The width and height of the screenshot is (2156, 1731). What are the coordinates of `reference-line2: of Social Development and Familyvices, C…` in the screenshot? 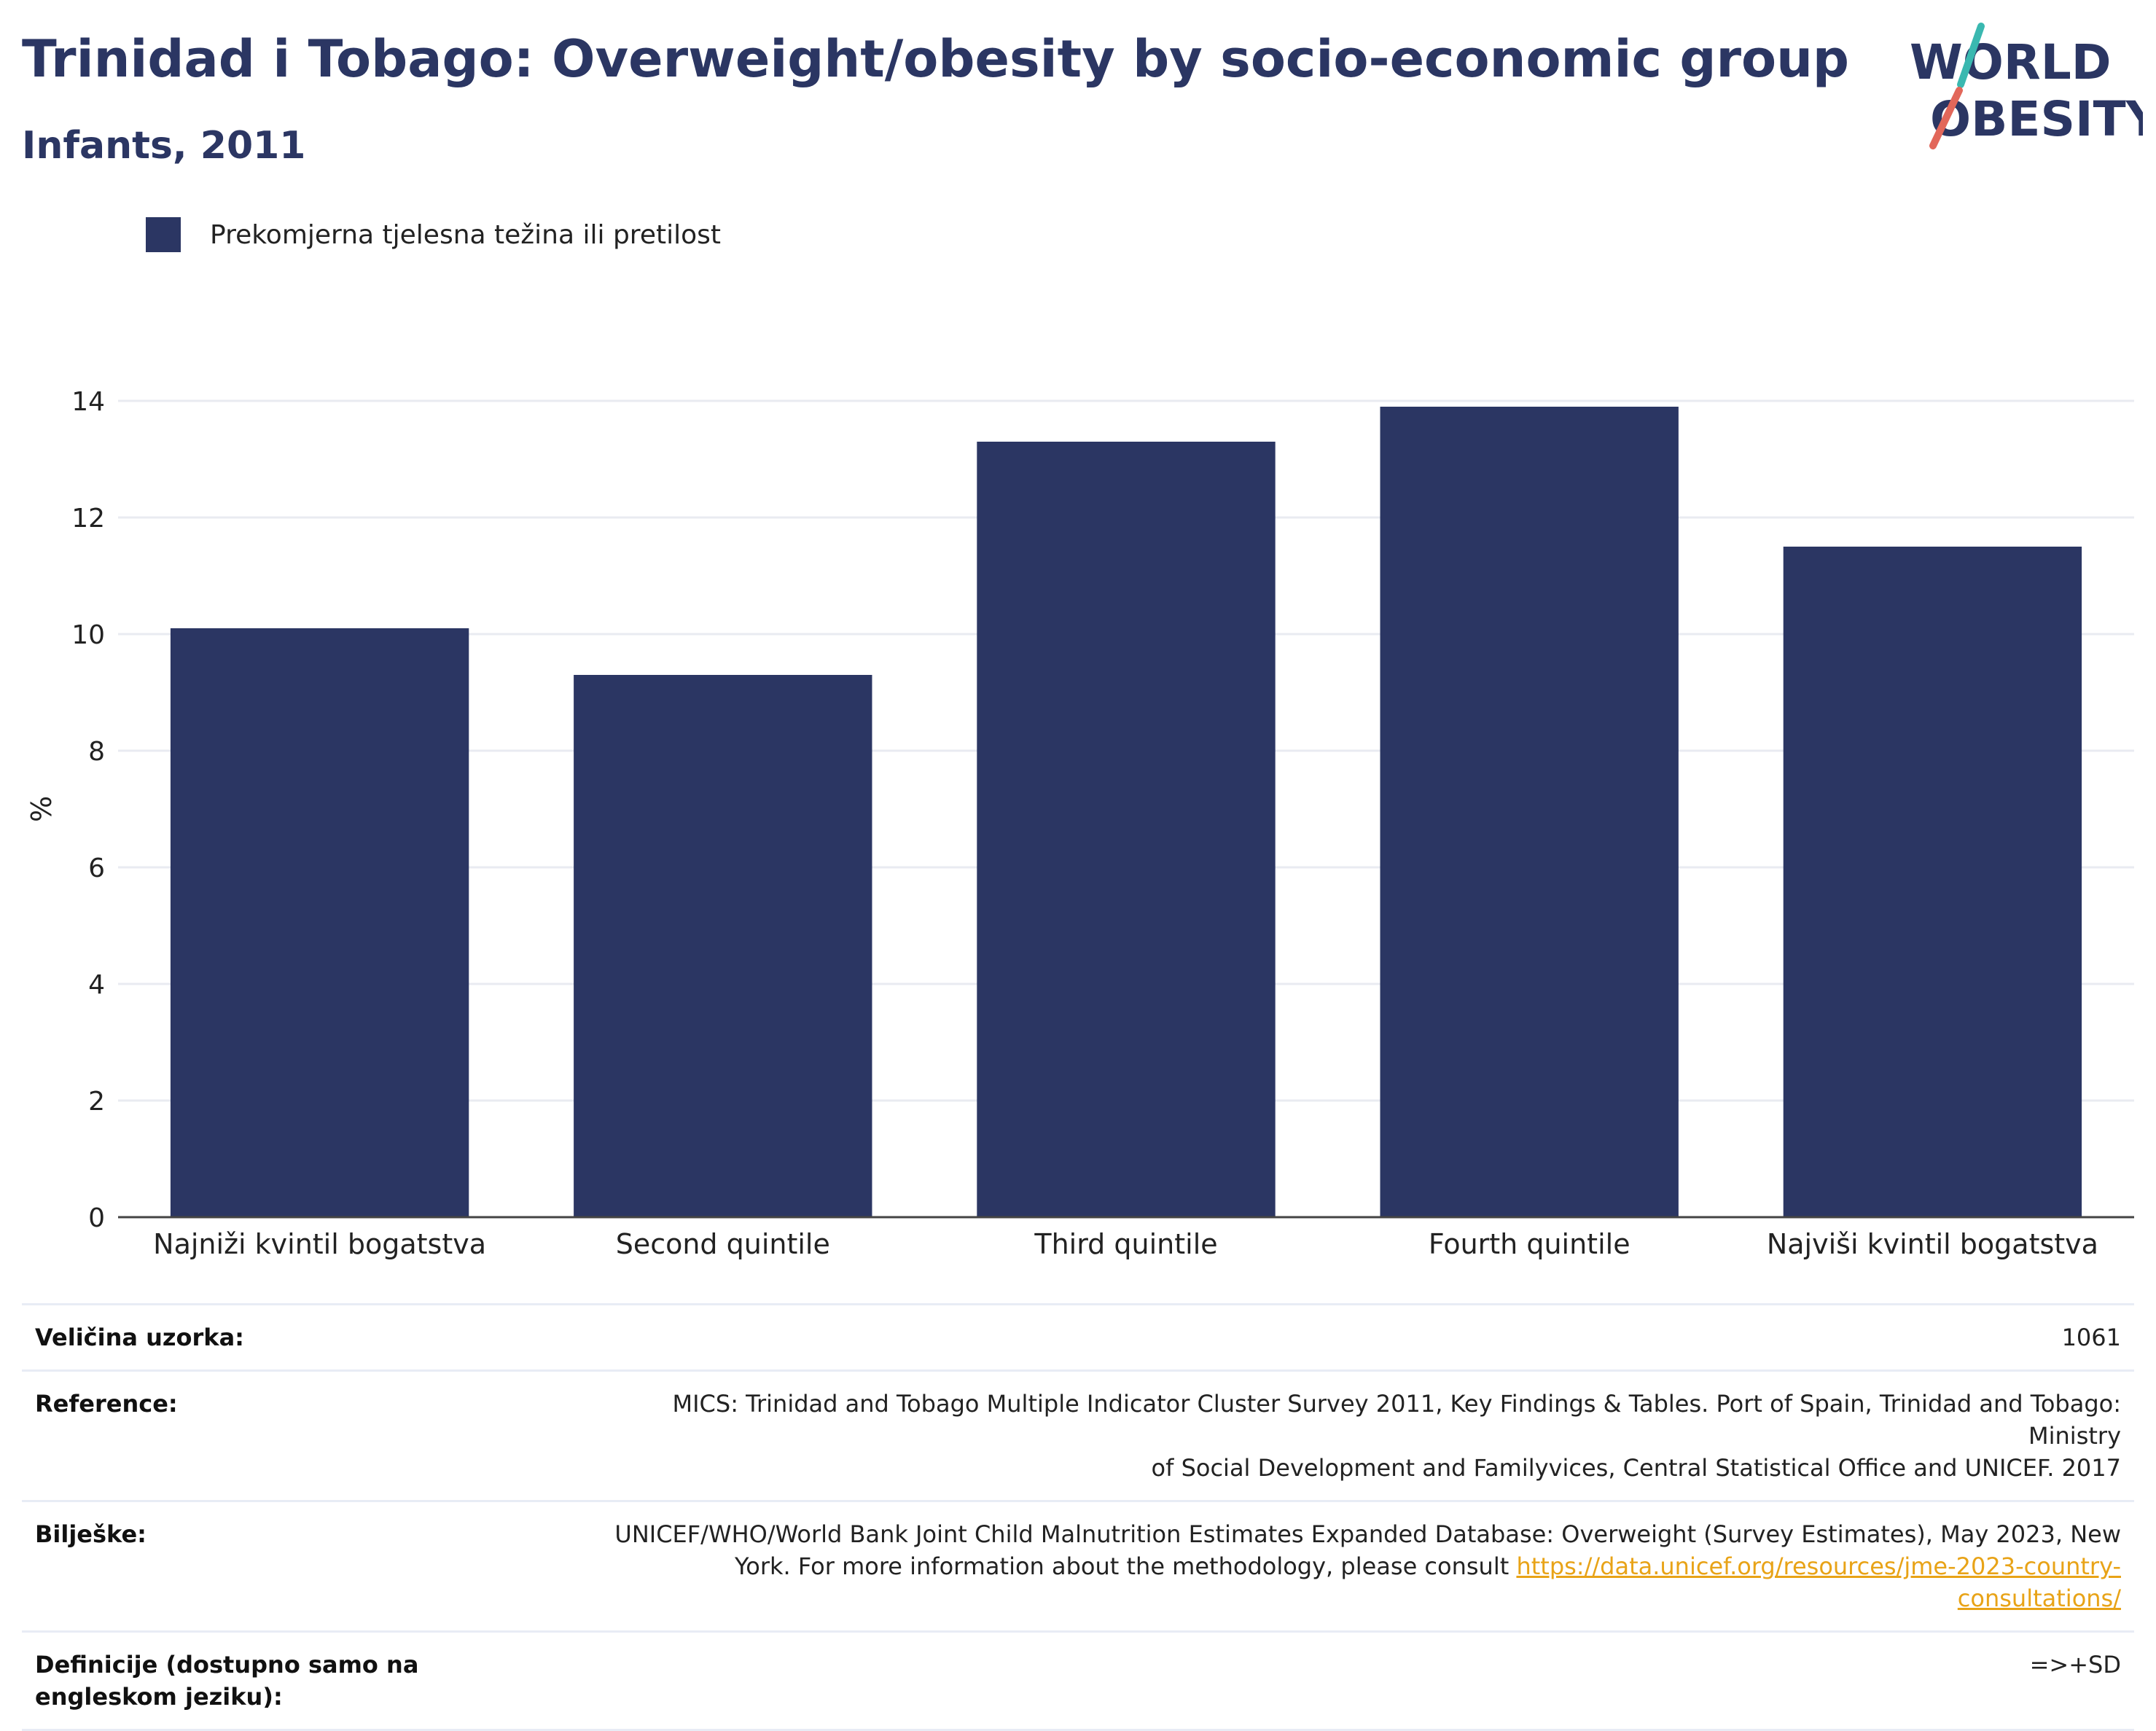 It's located at (1636, 1468).